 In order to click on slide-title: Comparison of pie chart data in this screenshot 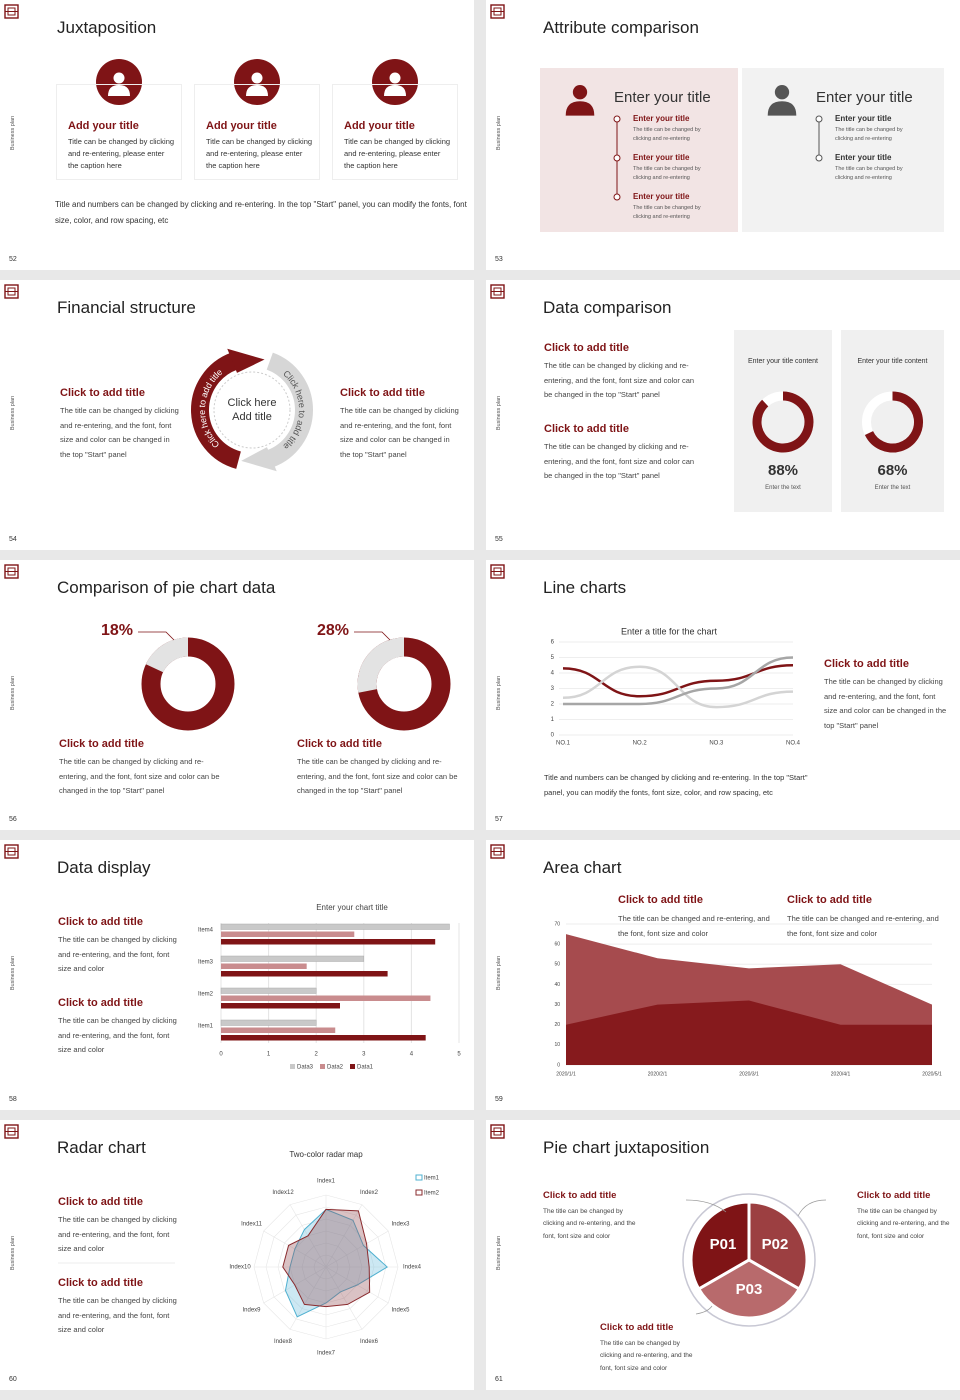, I will do `click(166, 587)`.